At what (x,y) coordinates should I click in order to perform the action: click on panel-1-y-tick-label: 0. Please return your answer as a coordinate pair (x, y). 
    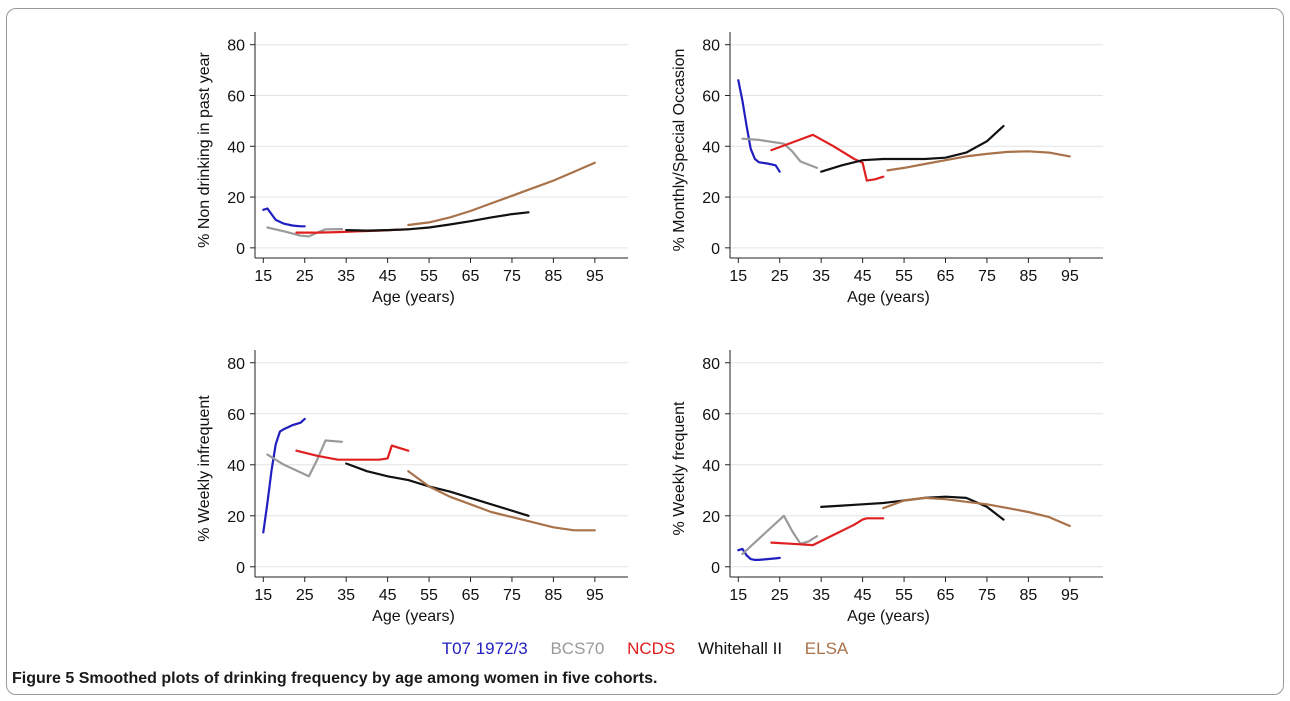
    Looking at the image, I should click on (240, 249).